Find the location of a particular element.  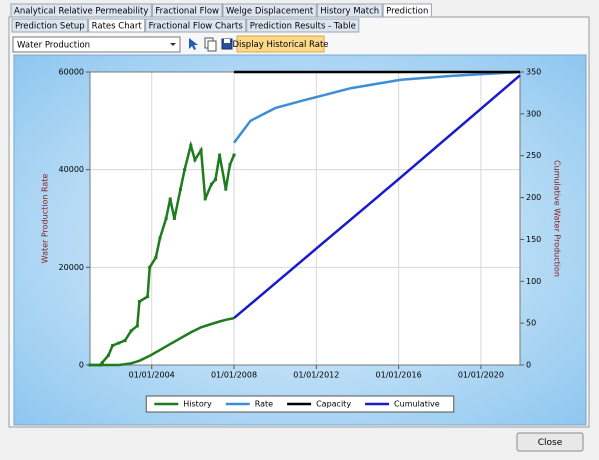

tab-label: History Match is located at coordinates (349, 12).